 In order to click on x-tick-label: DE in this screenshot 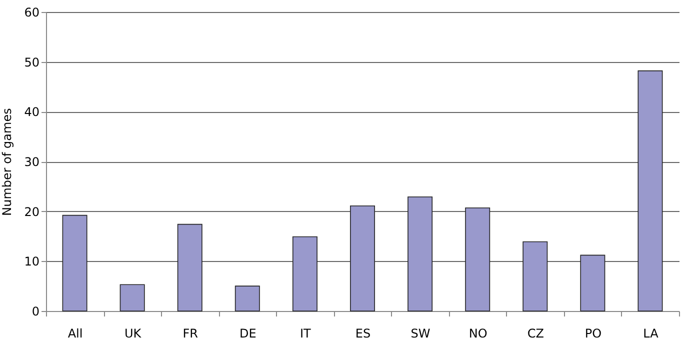, I will do `click(247, 333)`.